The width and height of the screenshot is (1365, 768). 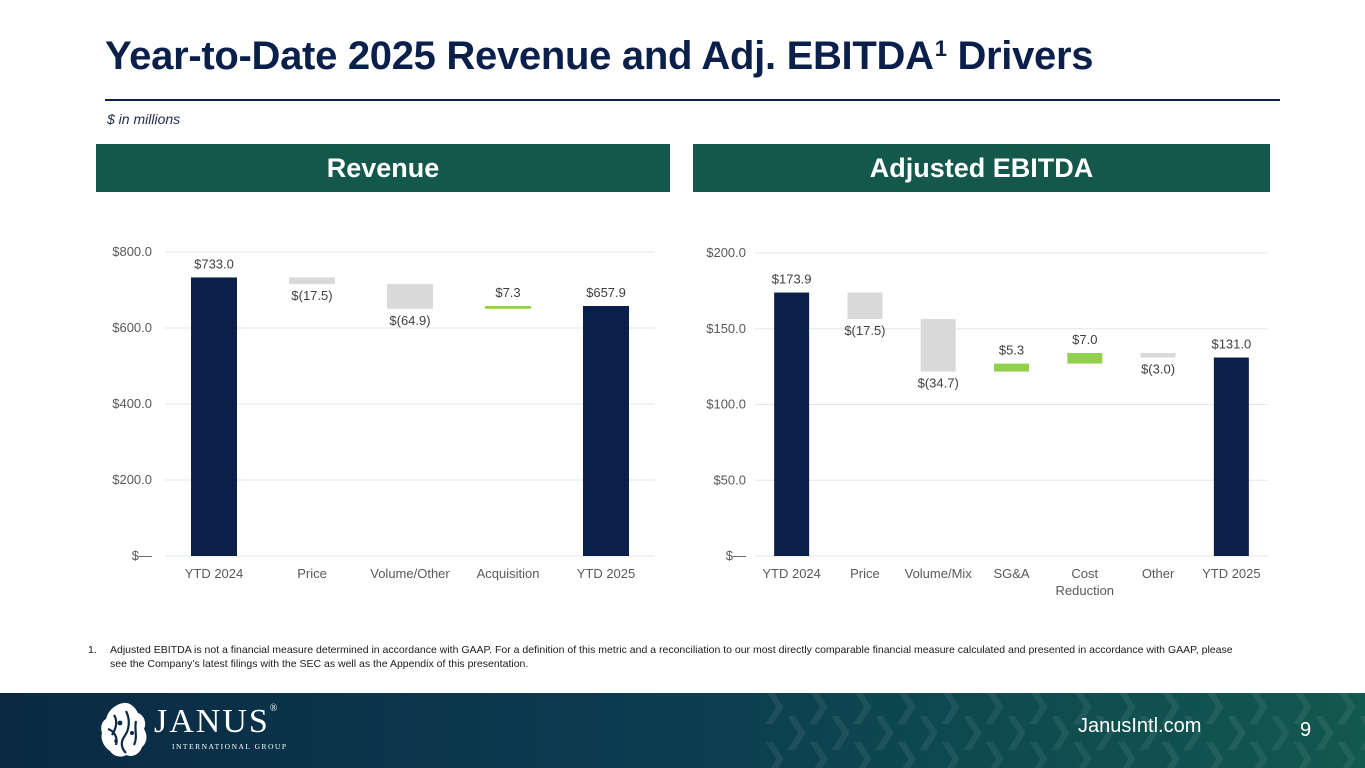 I want to click on logo-subtext: INTERNATIONAL GROUP, so click(x=230, y=746).